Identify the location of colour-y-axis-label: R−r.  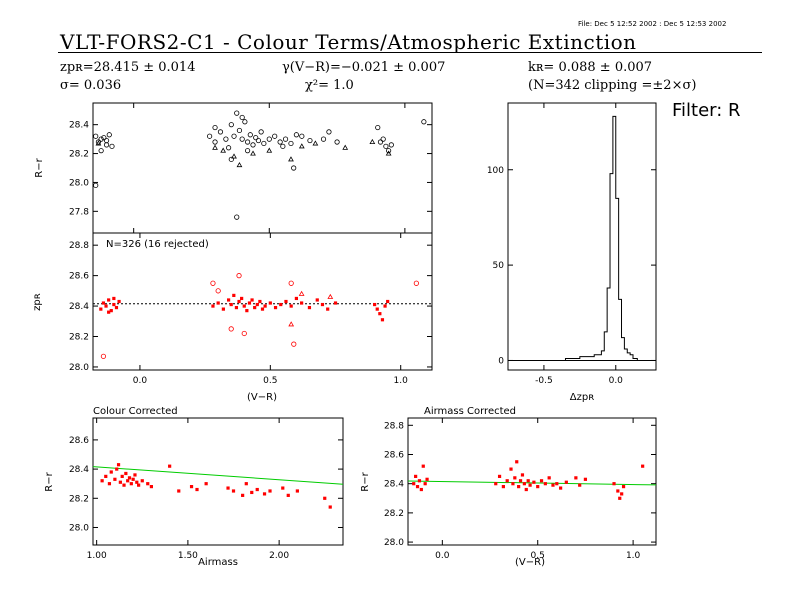
(365, 481).